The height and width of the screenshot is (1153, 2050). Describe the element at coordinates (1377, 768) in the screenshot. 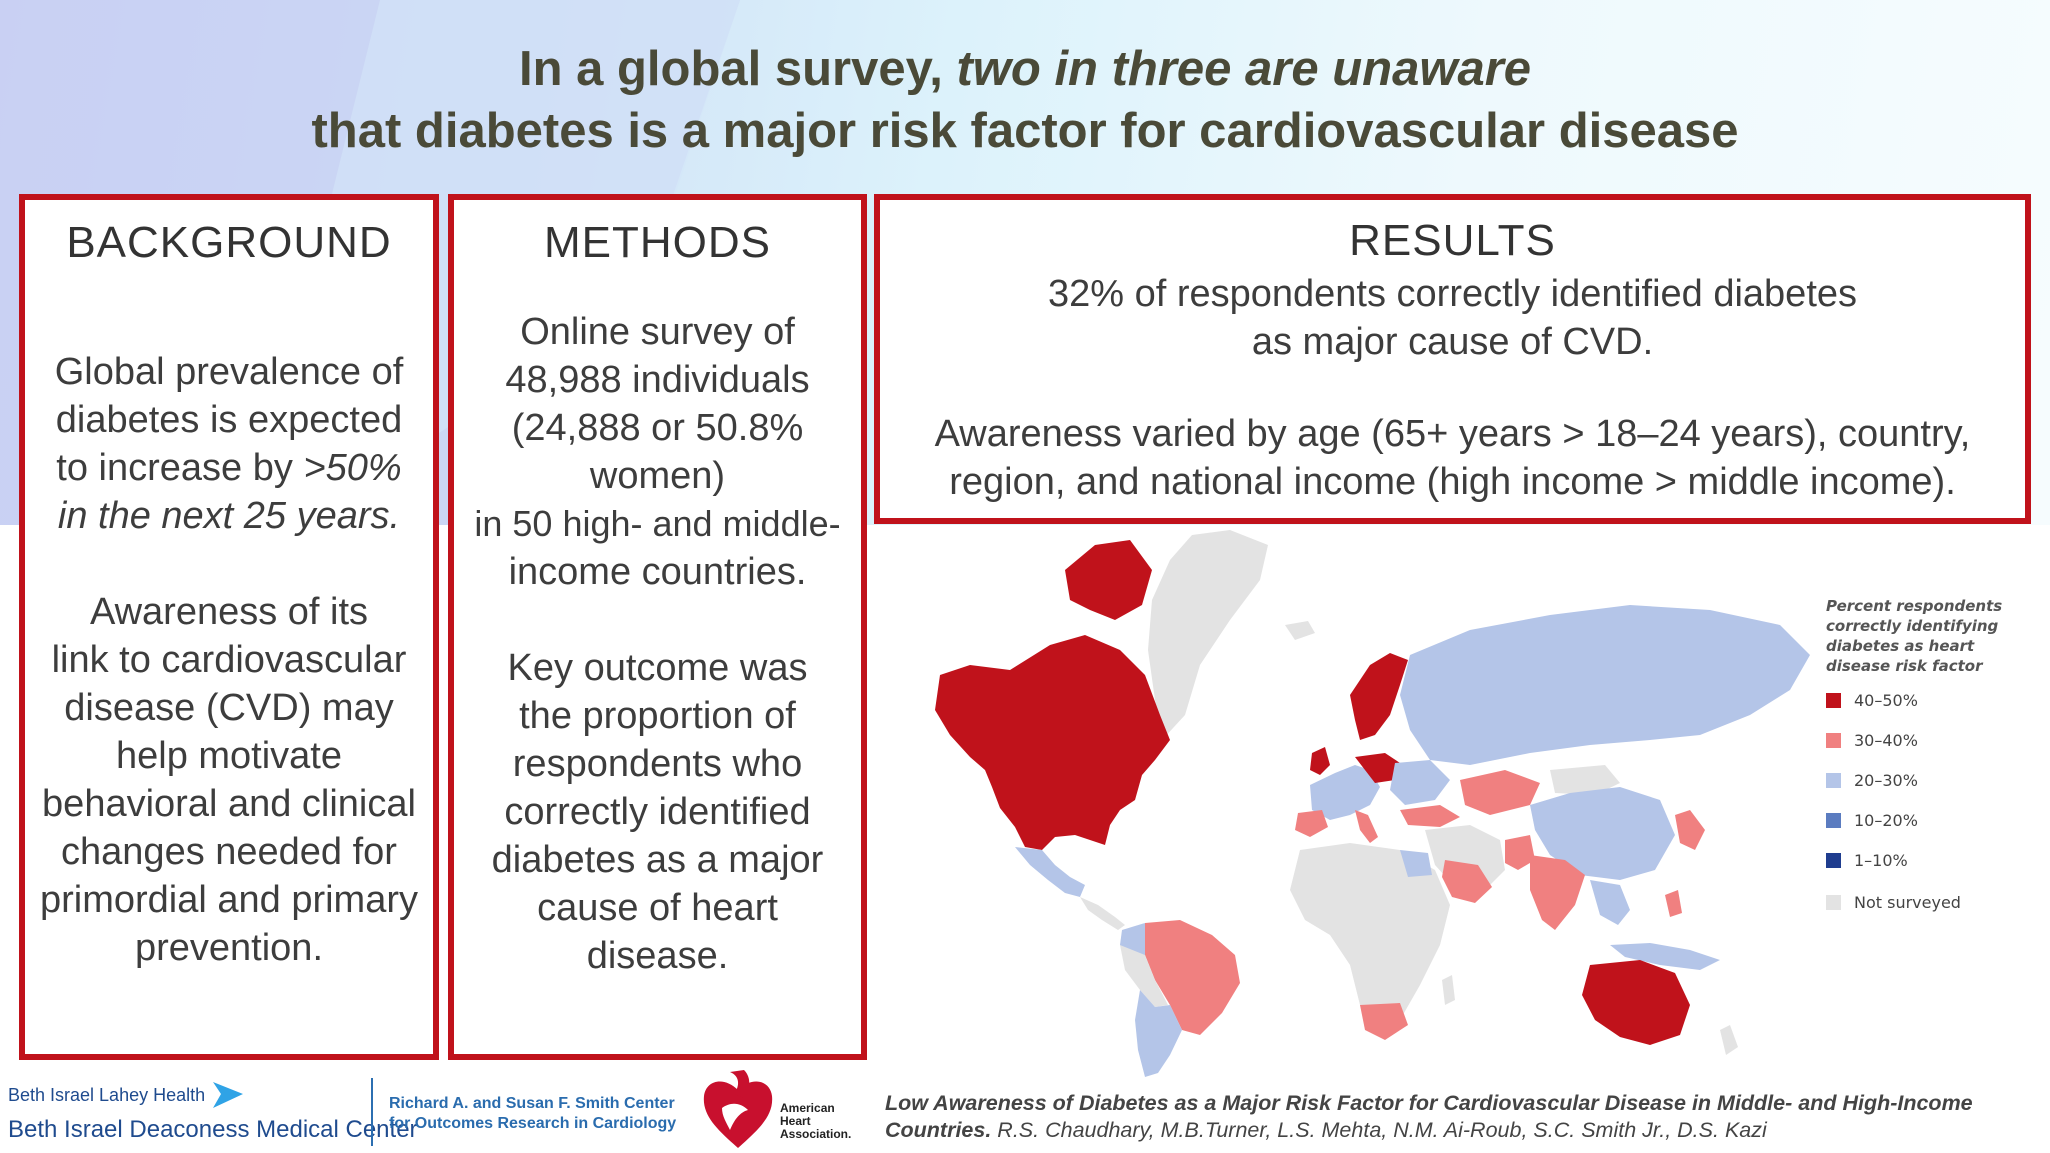

I see `map-central-europe` at that location.